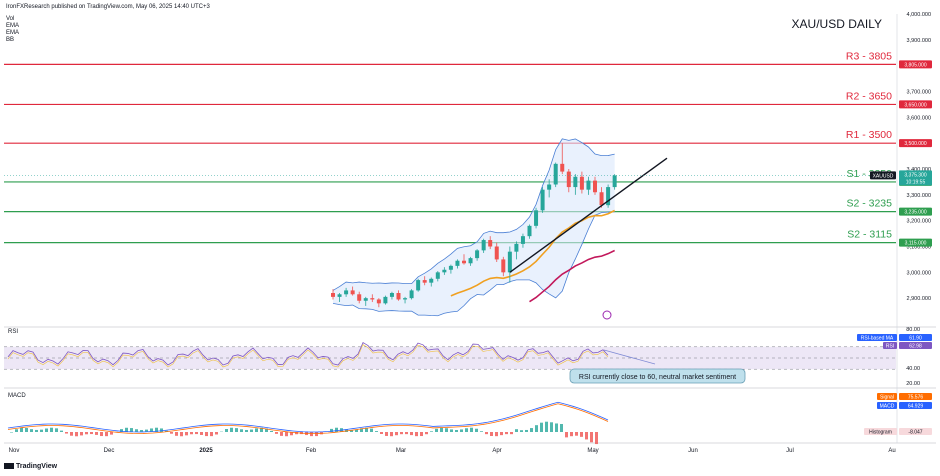 The image size is (940, 476). What do you see at coordinates (869, 204) in the screenshot?
I see `level-label: S2 - 3235` at bounding box center [869, 204].